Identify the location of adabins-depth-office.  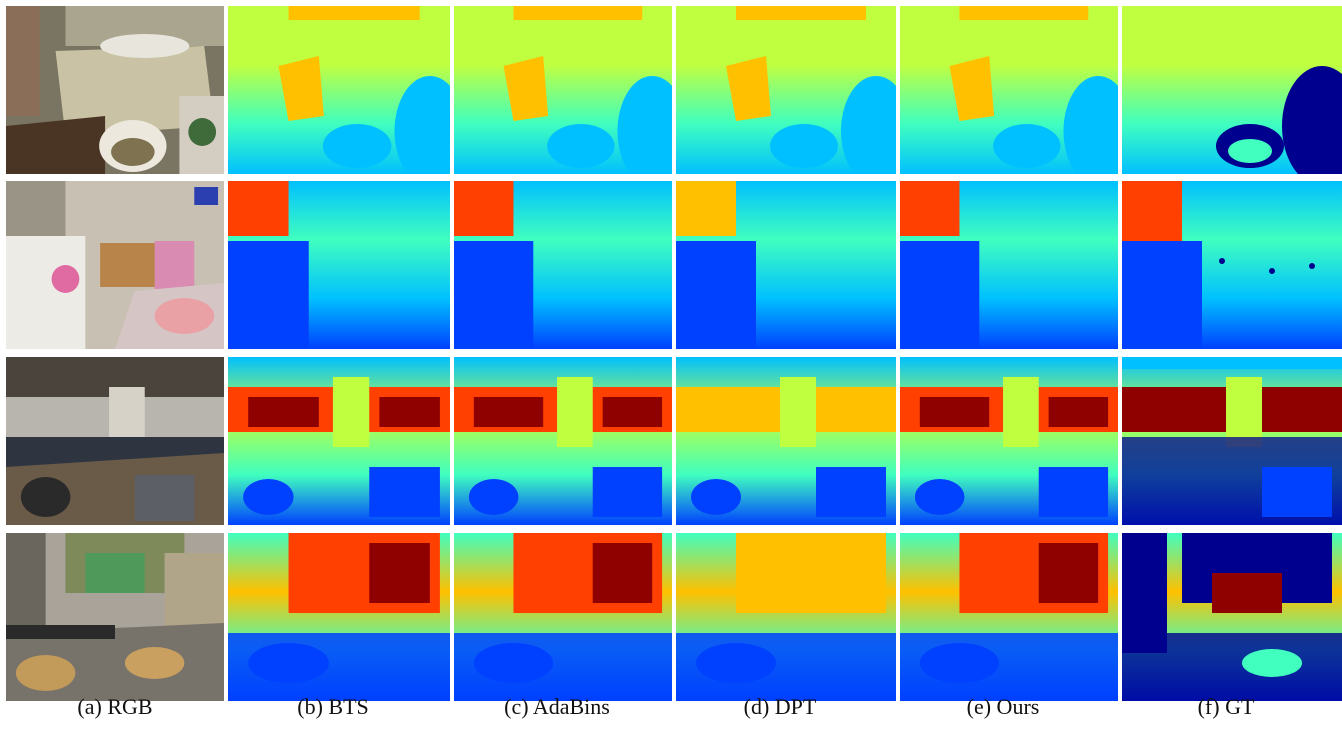
(563, 441).